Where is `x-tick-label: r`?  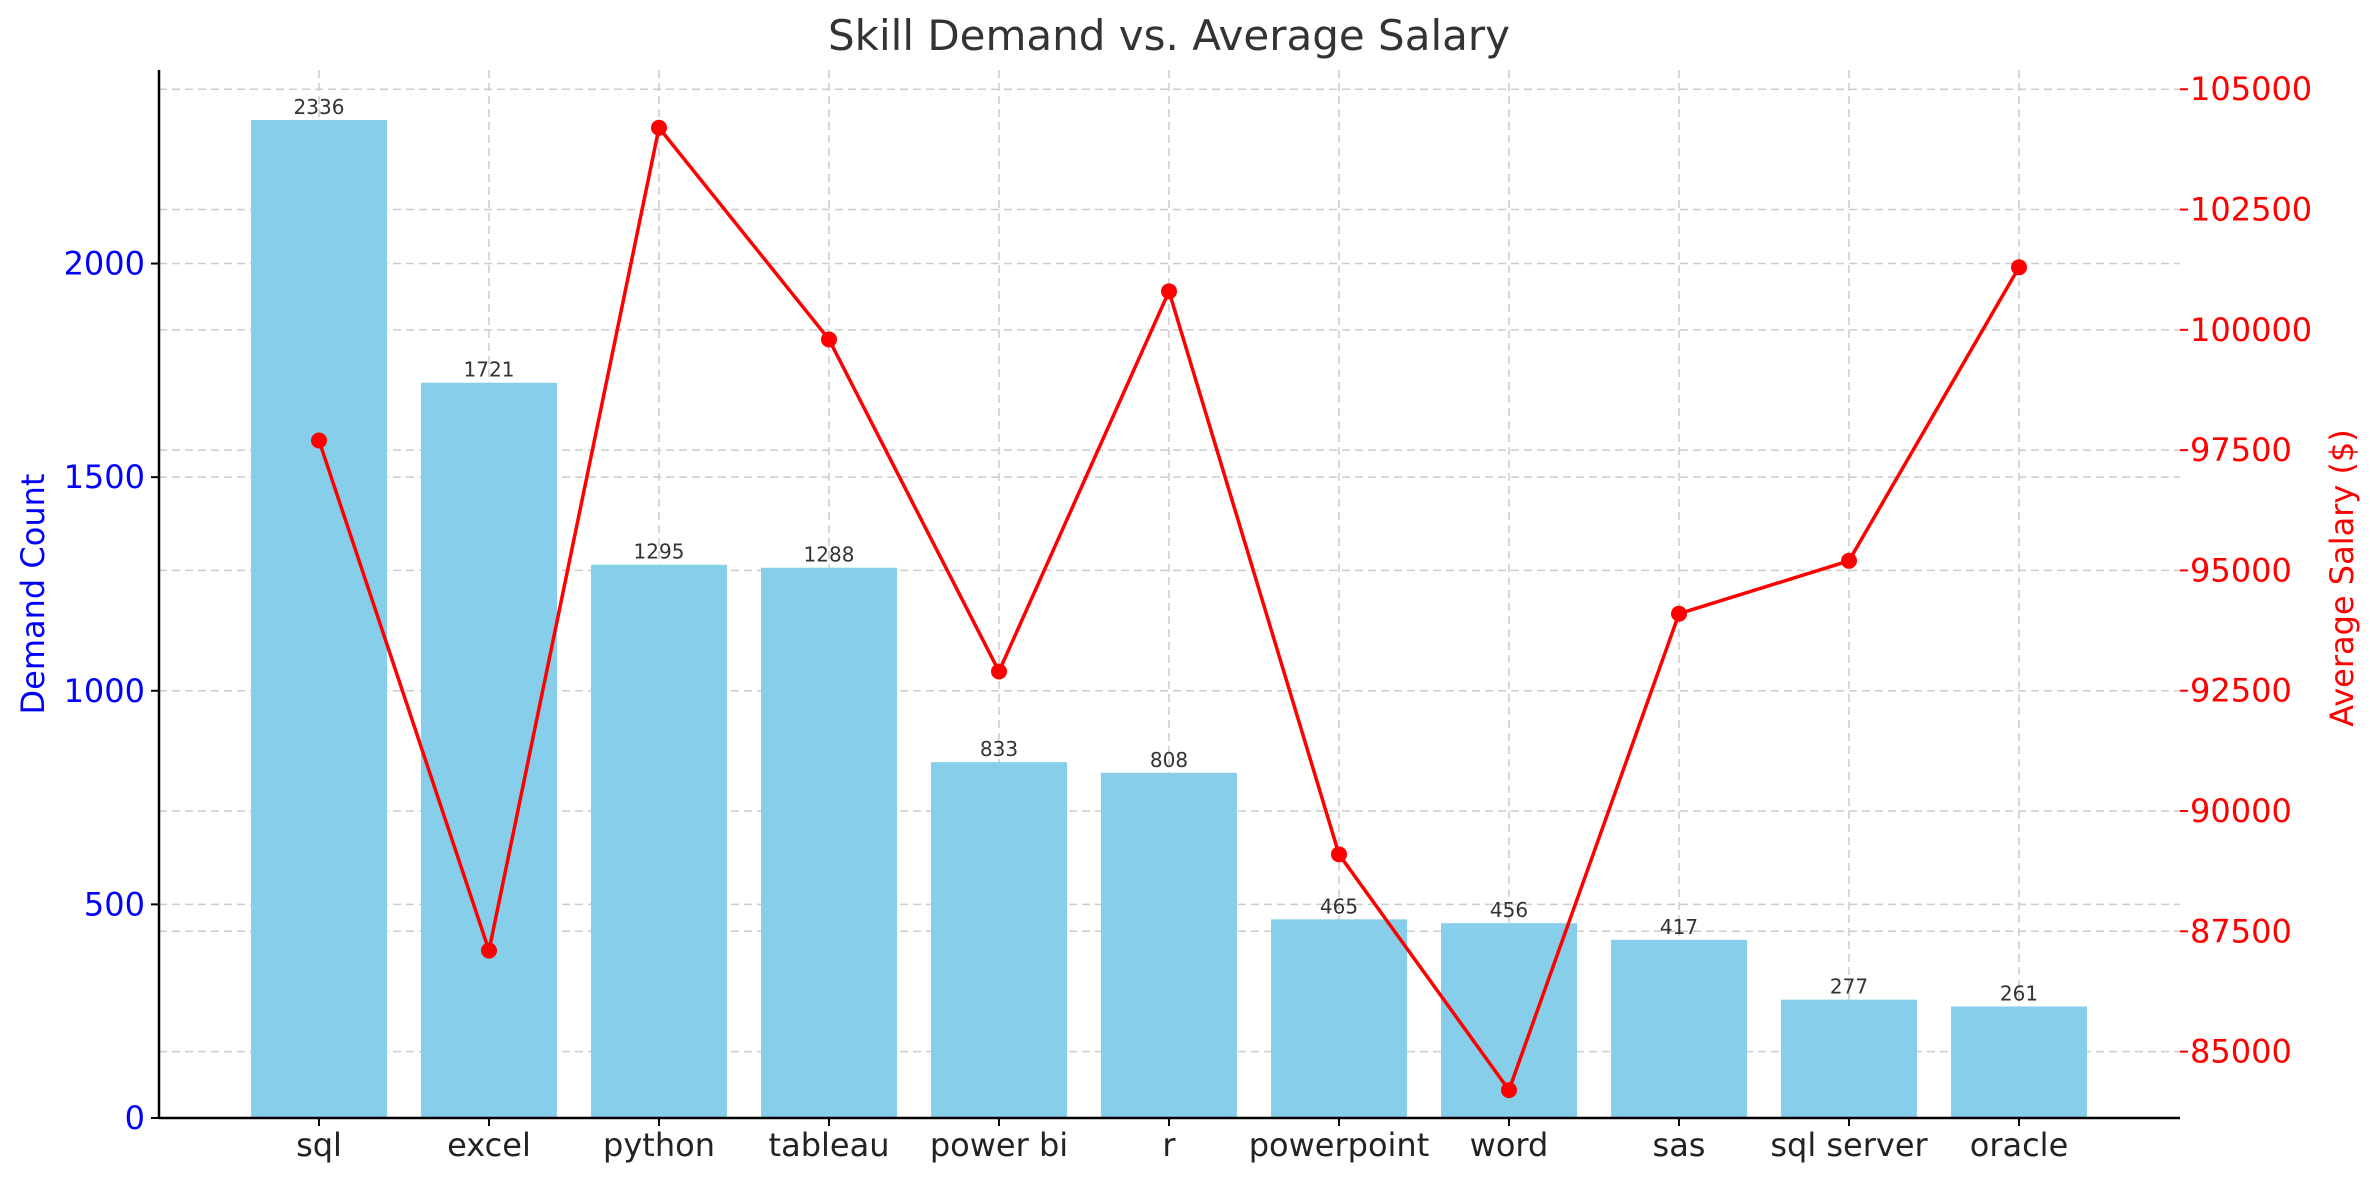 x-tick-label: r is located at coordinates (1169, 1145).